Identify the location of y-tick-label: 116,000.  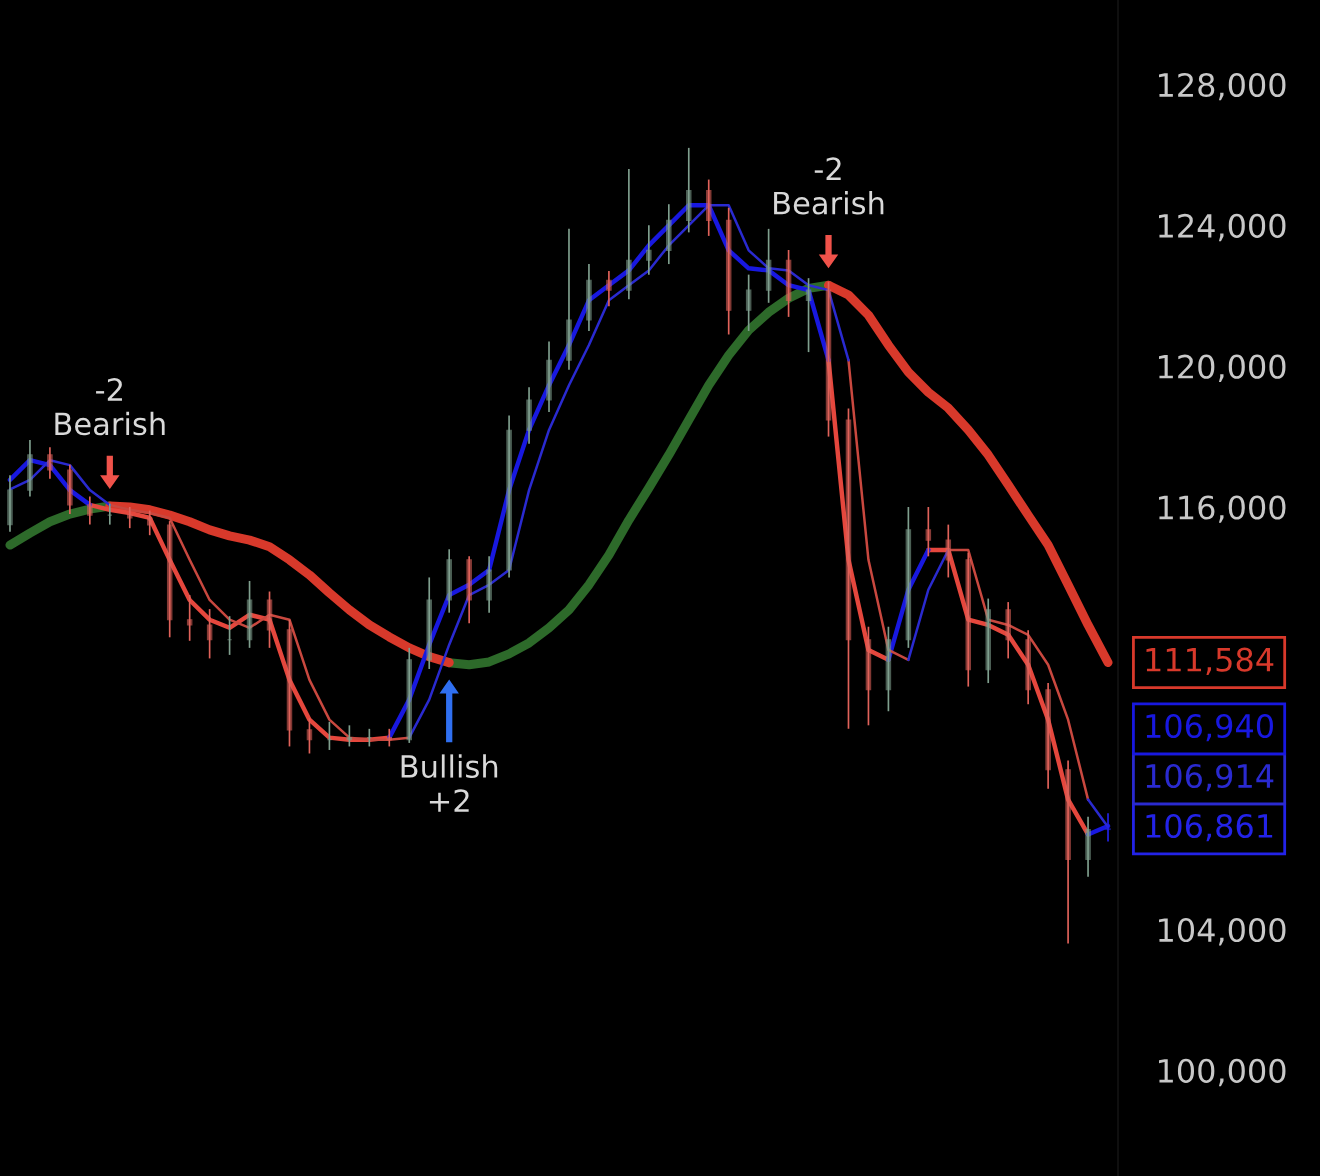
(1222, 509).